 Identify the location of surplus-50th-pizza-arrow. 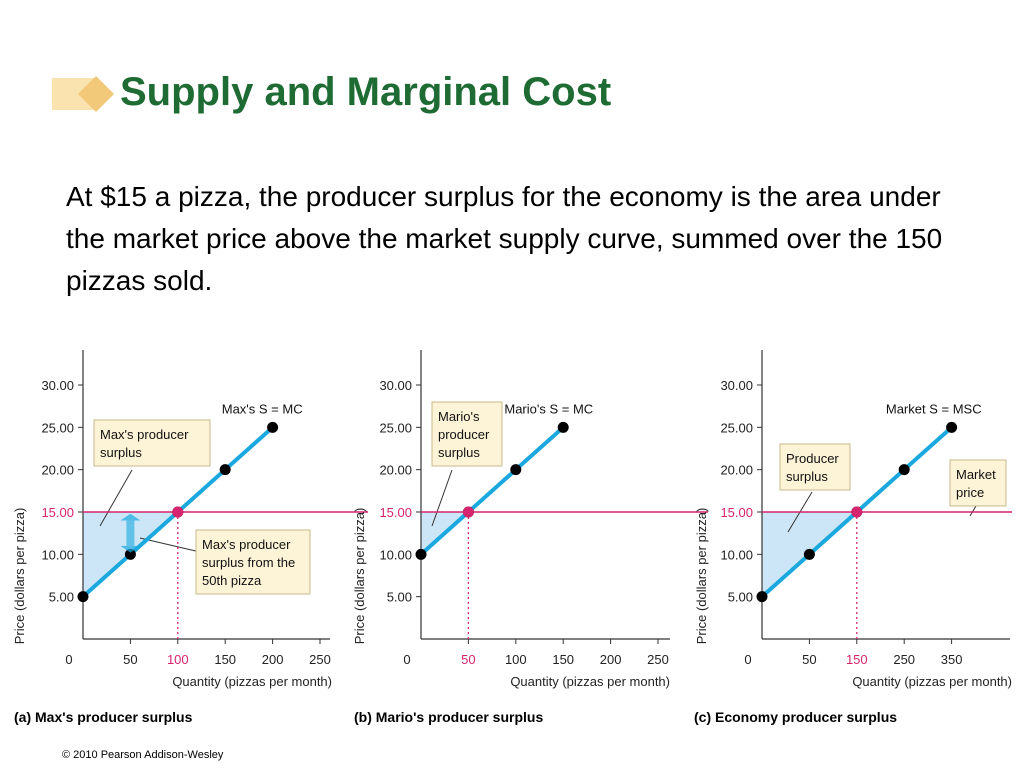
(130, 533).